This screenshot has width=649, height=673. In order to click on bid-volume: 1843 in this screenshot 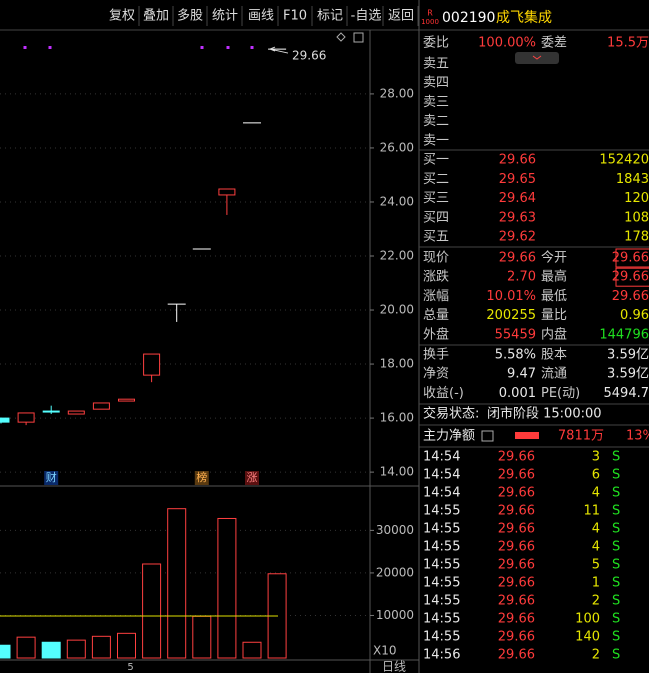, I will do `click(632, 179)`.